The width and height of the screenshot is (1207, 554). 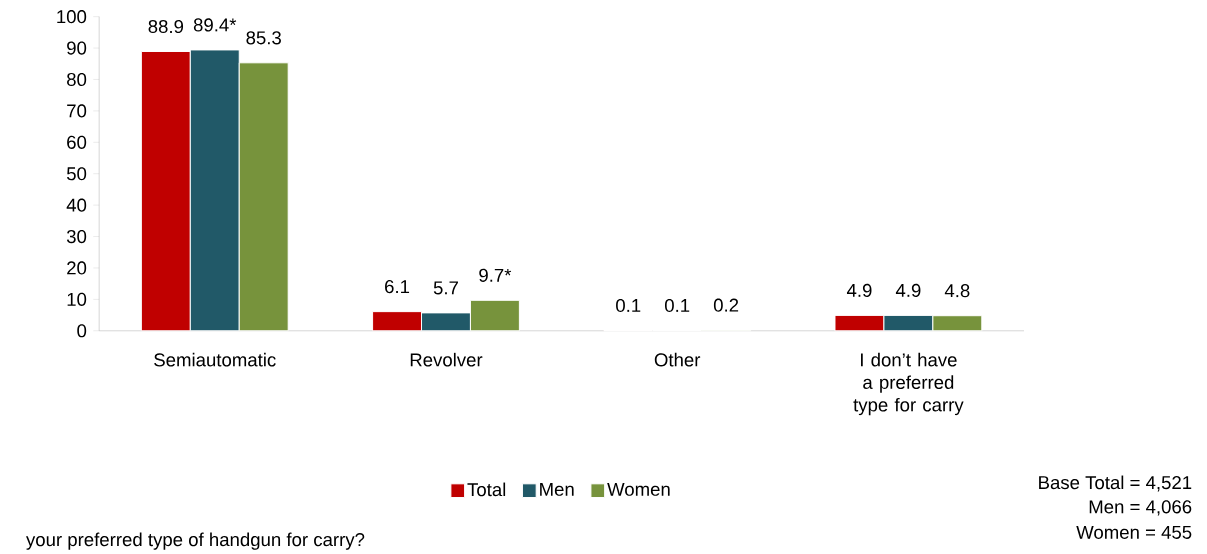 I want to click on y-tick-label: 90, so click(x=77, y=48).